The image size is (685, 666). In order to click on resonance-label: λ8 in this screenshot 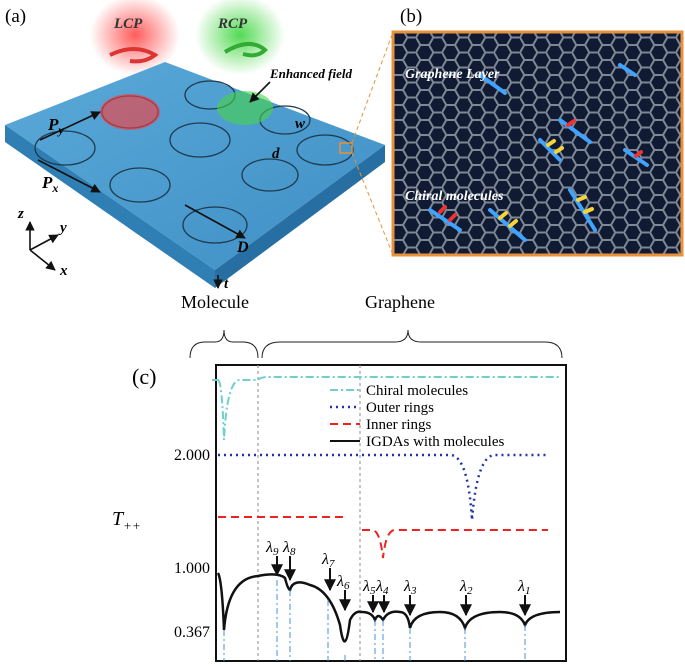, I will do `click(289, 548)`.